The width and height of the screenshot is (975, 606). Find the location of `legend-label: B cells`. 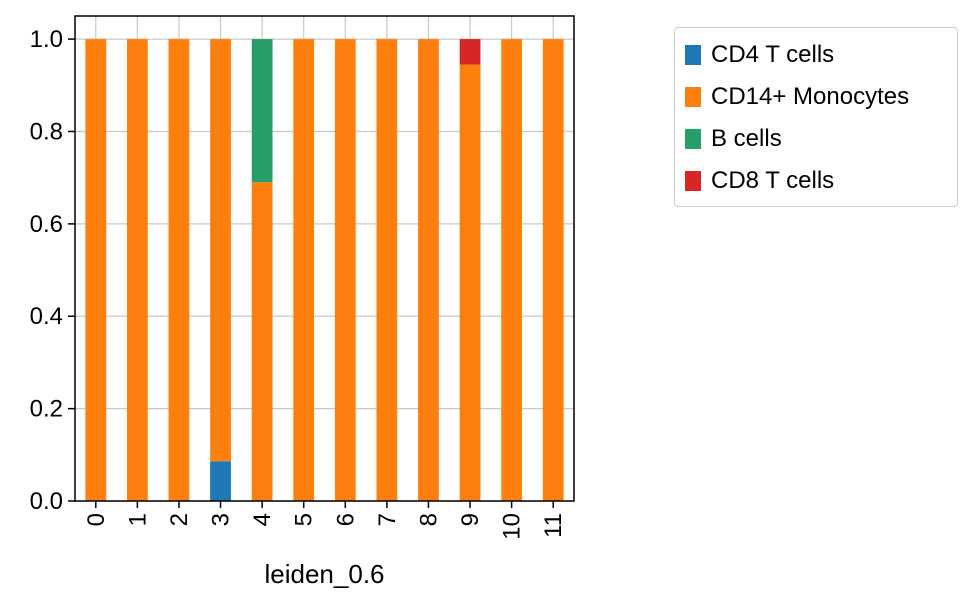

legend-label: B cells is located at coordinates (746, 138).